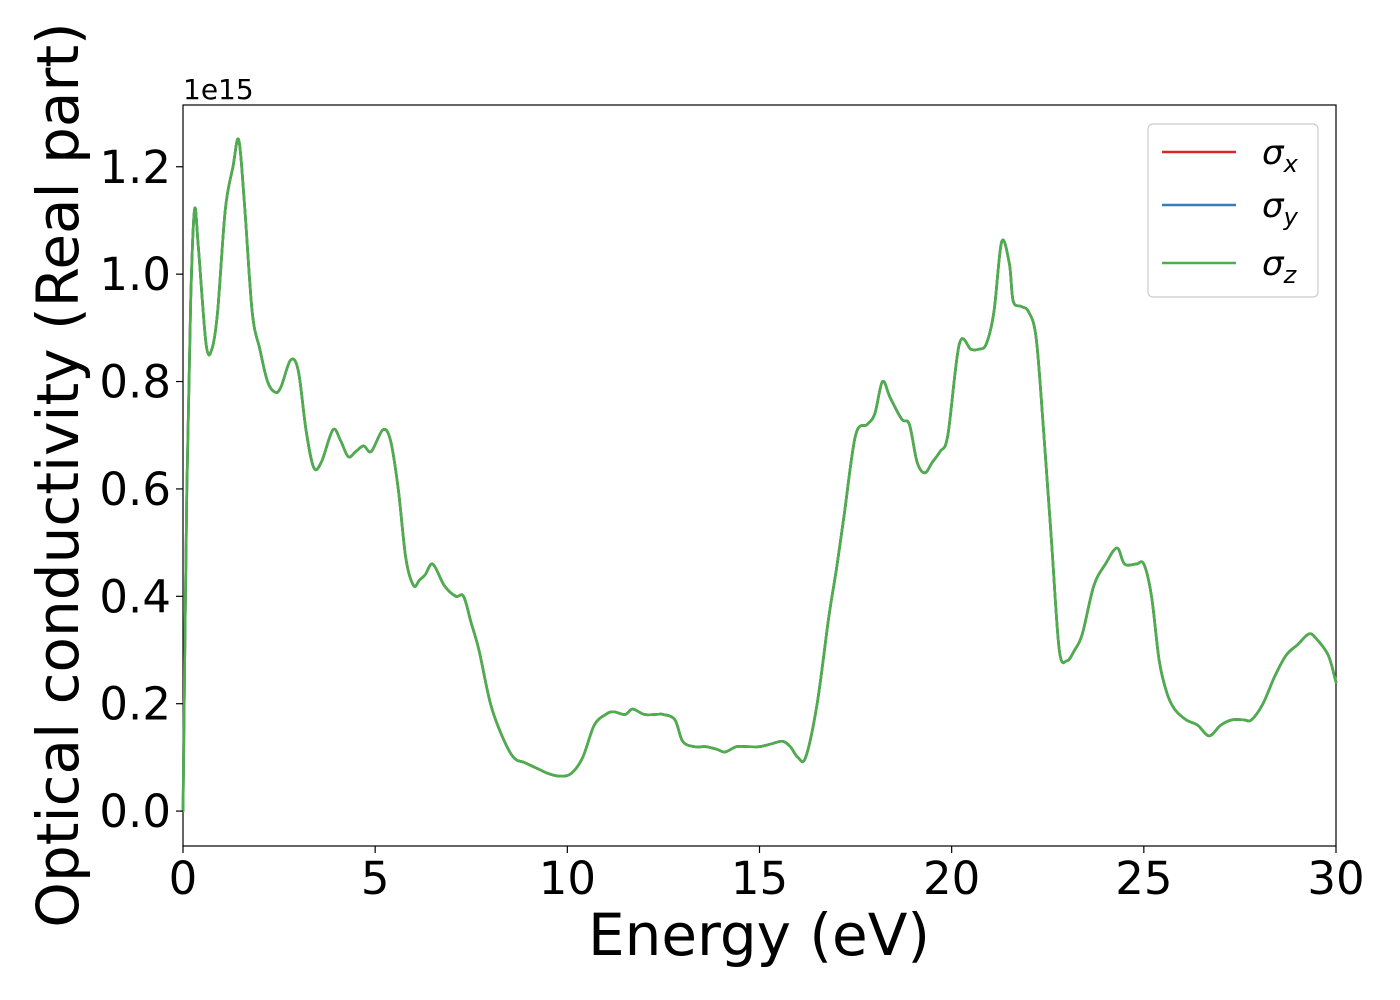 This screenshot has width=1400, height=1000. What do you see at coordinates (1290, 275) in the screenshot?
I see `legend-subscript: z` at bounding box center [1290, 275].